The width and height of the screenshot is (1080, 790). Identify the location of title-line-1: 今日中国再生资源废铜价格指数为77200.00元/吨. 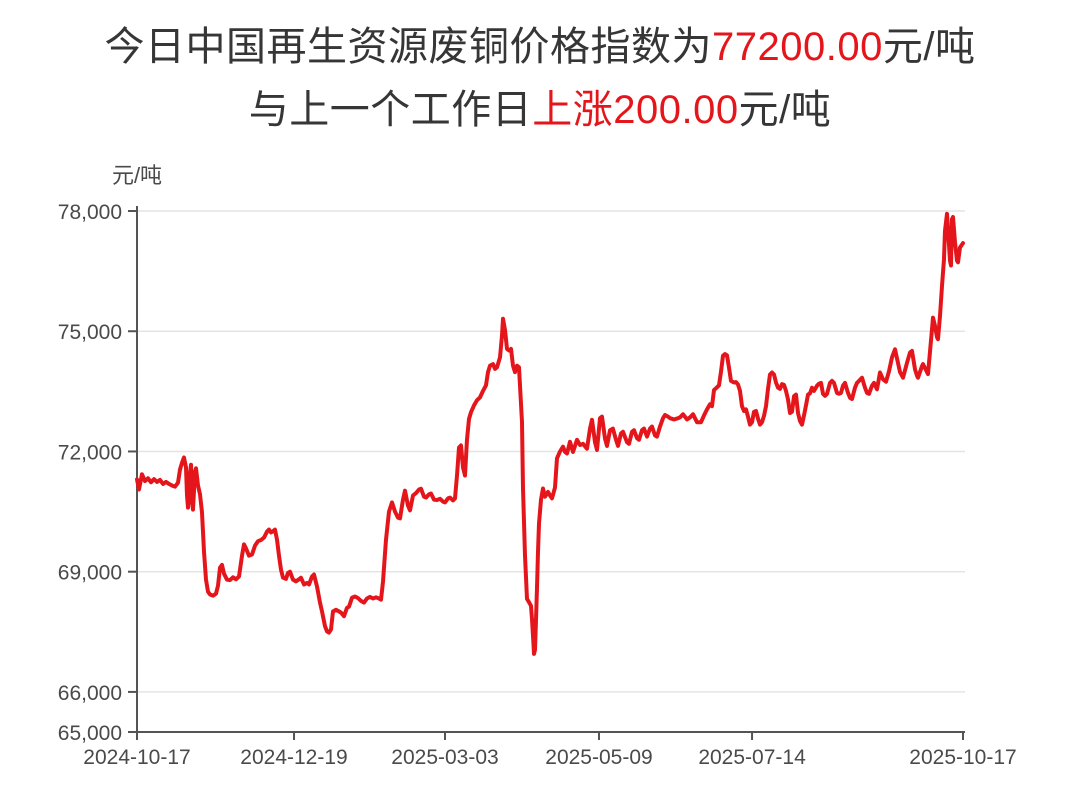
(540, 47).